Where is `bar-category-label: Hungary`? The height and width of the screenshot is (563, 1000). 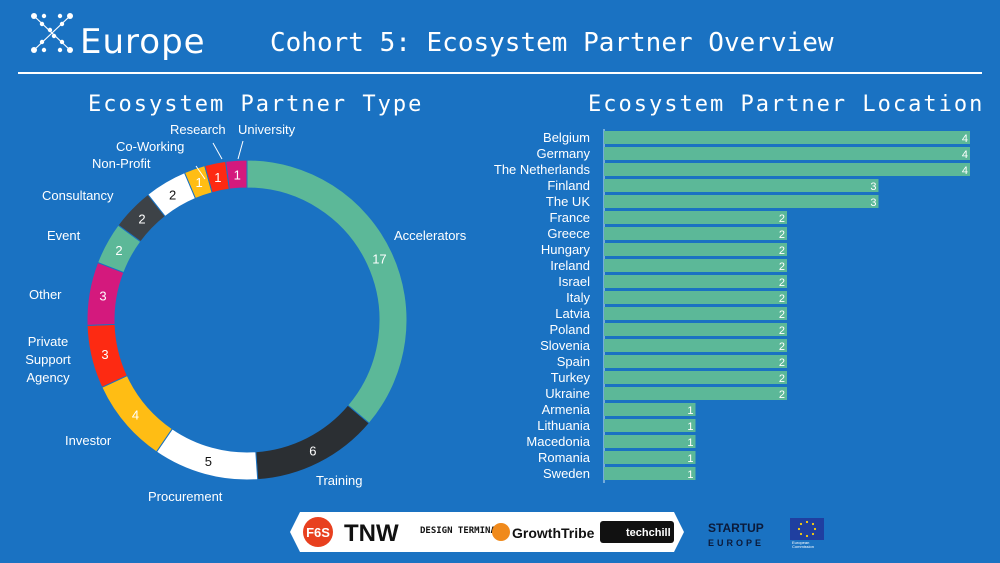
bar-category-label: Hungary is located at coordinates (566, 249).